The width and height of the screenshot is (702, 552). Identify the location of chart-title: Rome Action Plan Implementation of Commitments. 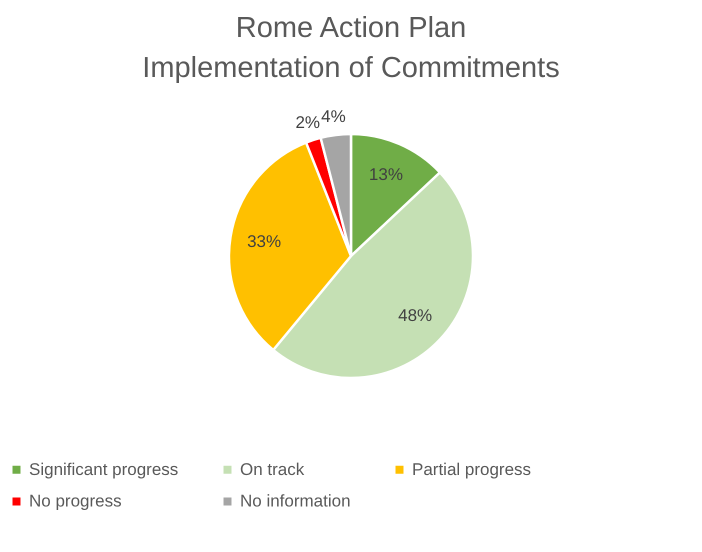
(351, 48).